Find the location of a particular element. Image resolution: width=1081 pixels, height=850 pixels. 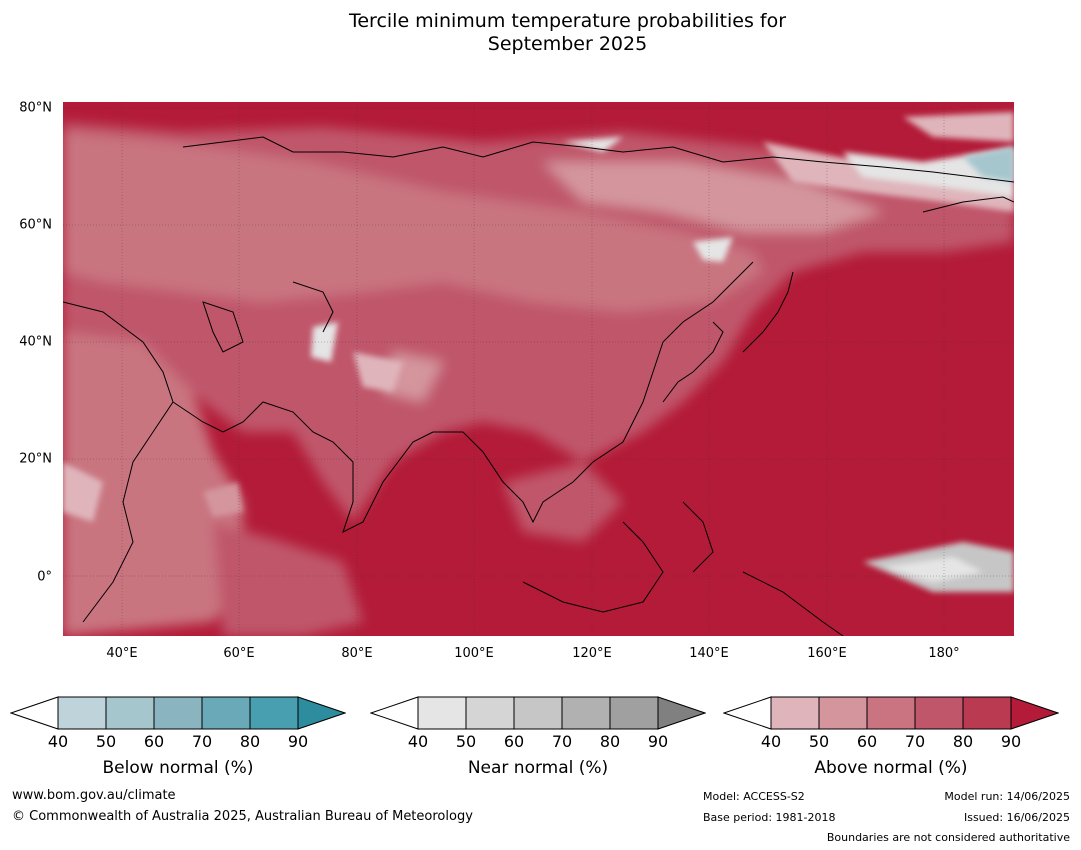

base-period: Base period: 1981-2018 is located at coordinates (769, 817).